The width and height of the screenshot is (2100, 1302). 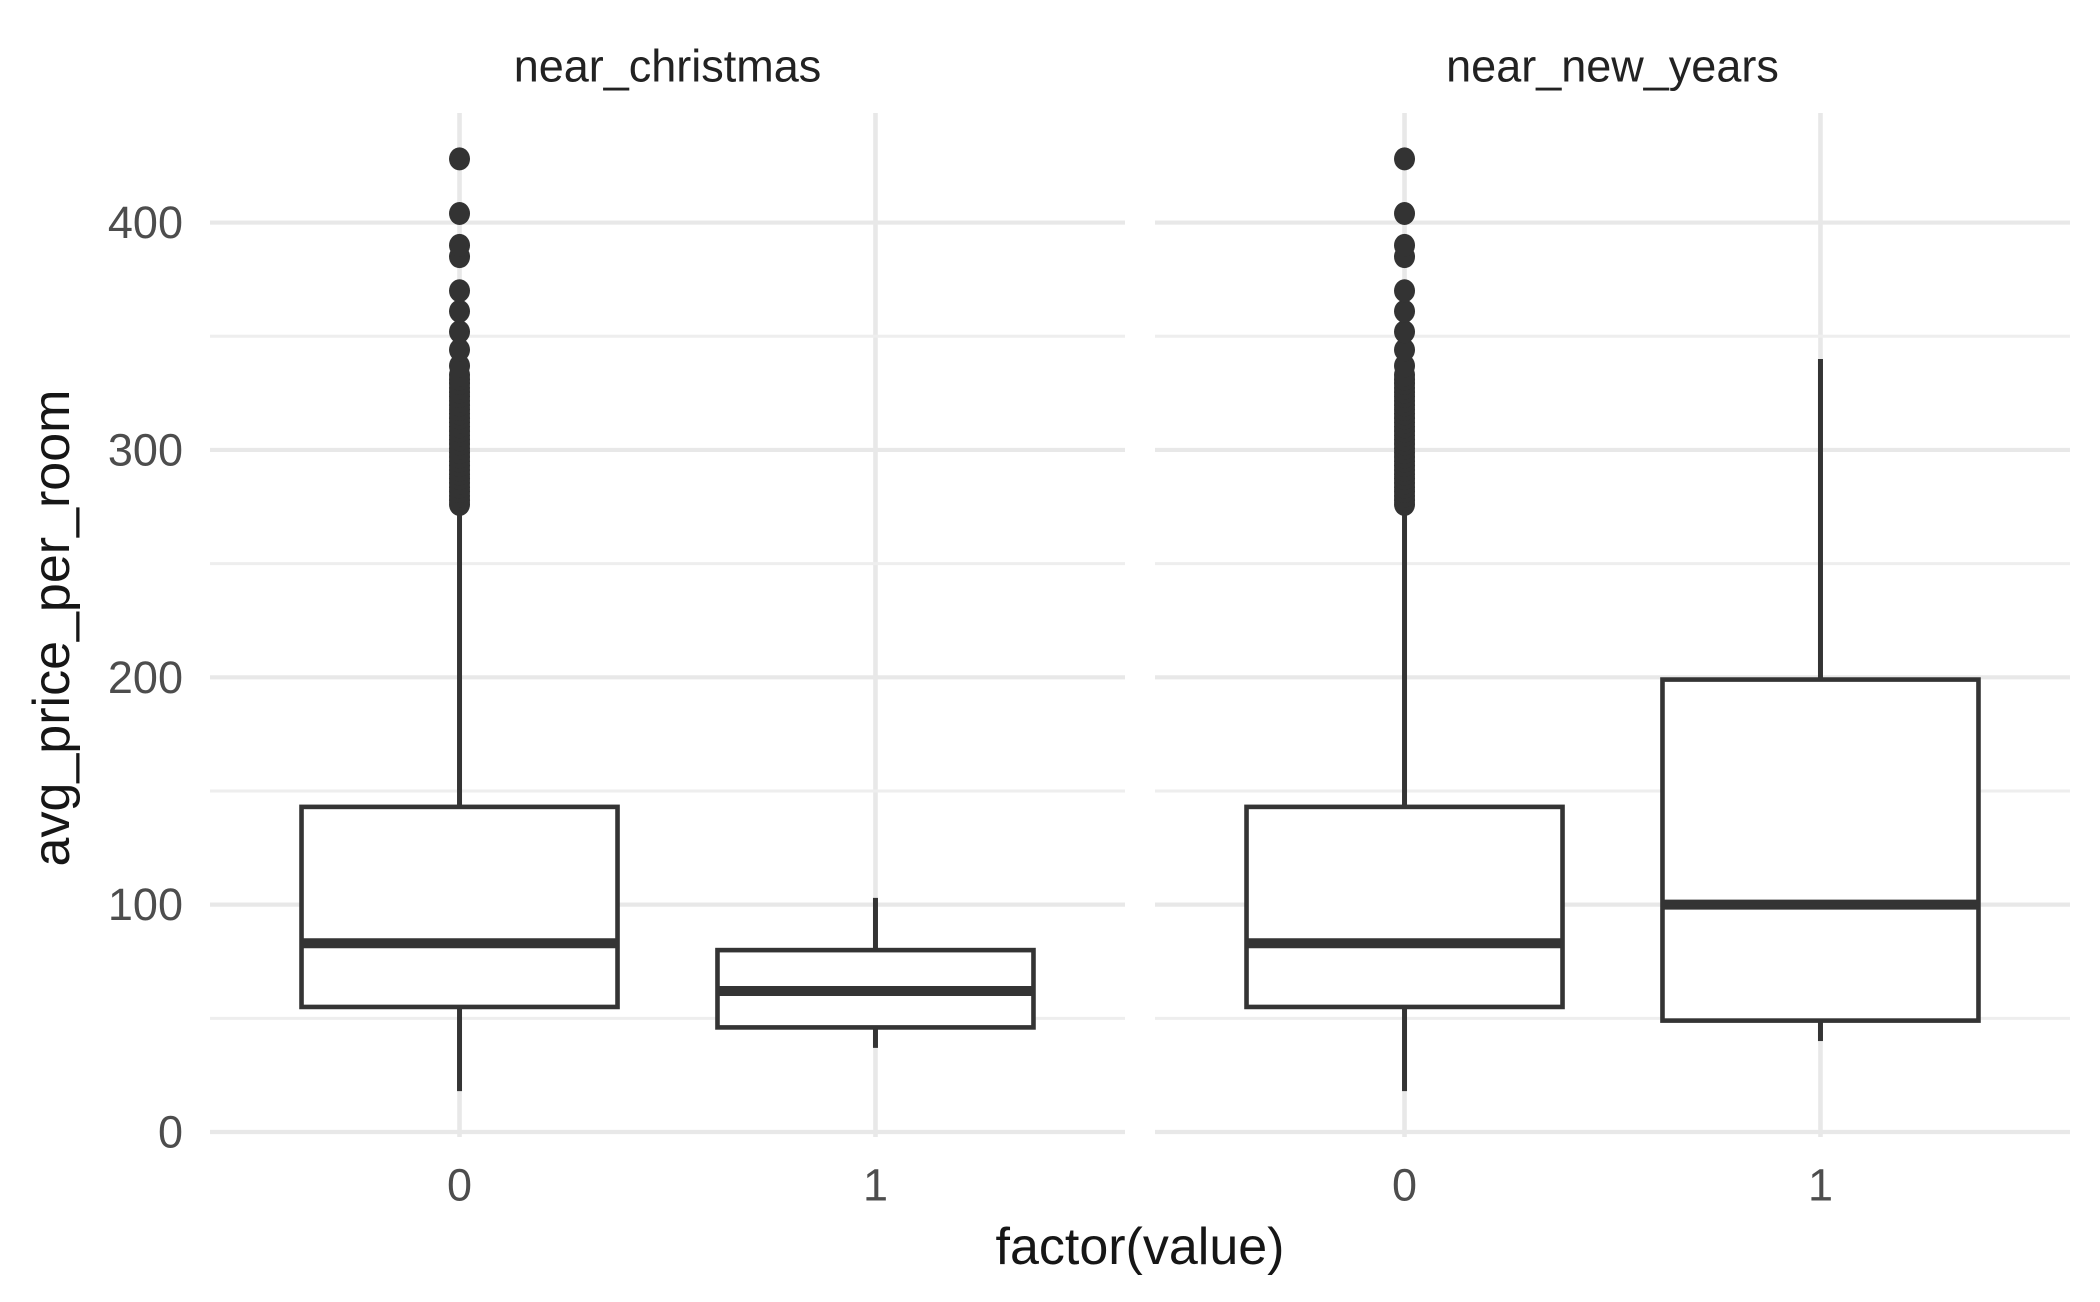 What do you see at coordinates (1404, 619) in the screenshot?
I see `boxplot-near_new_years-cat0` at bounding box center [1404, 619].